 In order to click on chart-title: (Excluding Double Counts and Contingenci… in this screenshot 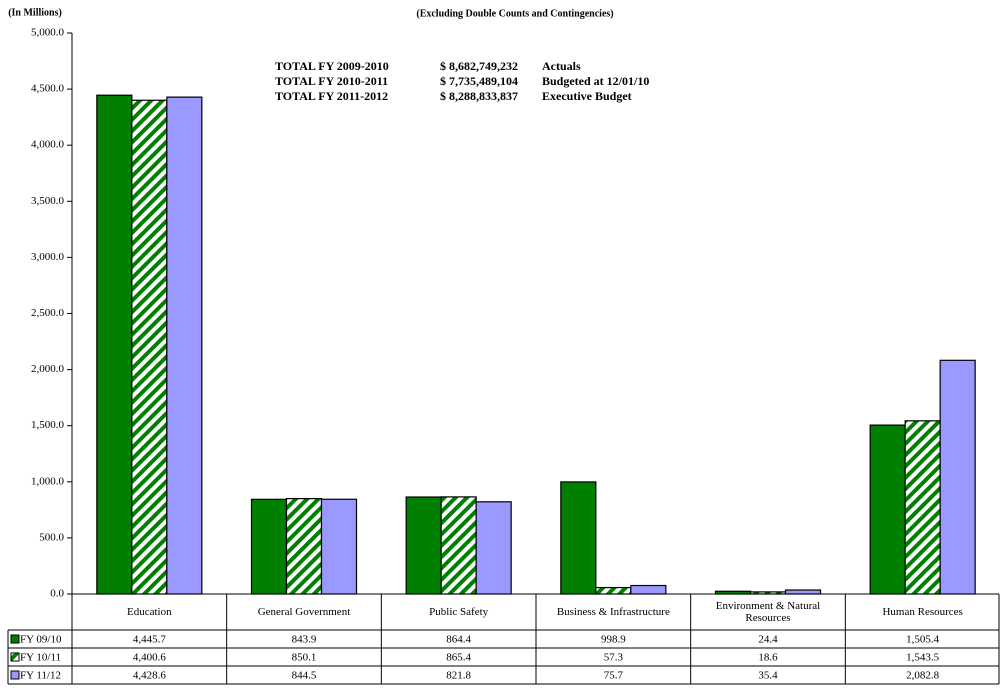, I will do `click(514, 13)`.